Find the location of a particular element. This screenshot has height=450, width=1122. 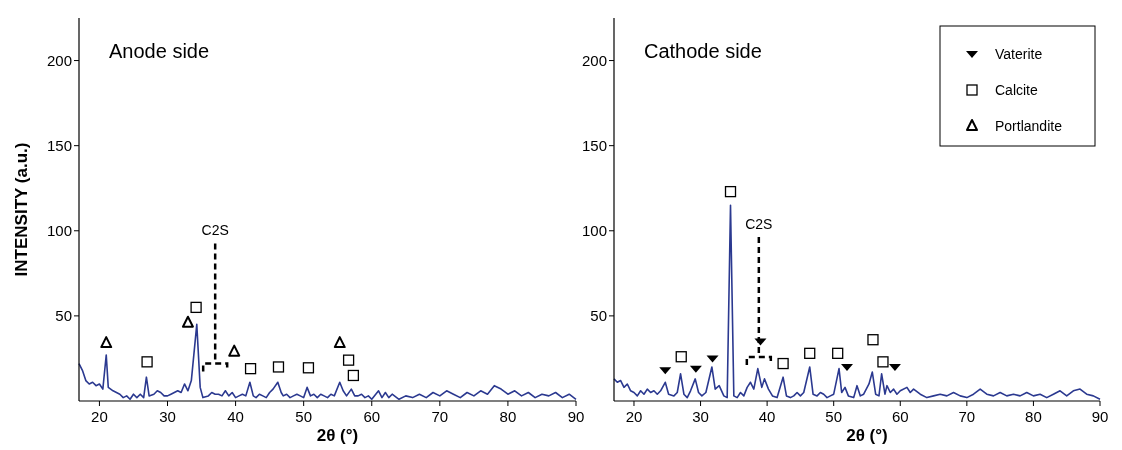

legend-label: Portlandite is located at coordinates (1029, 125).